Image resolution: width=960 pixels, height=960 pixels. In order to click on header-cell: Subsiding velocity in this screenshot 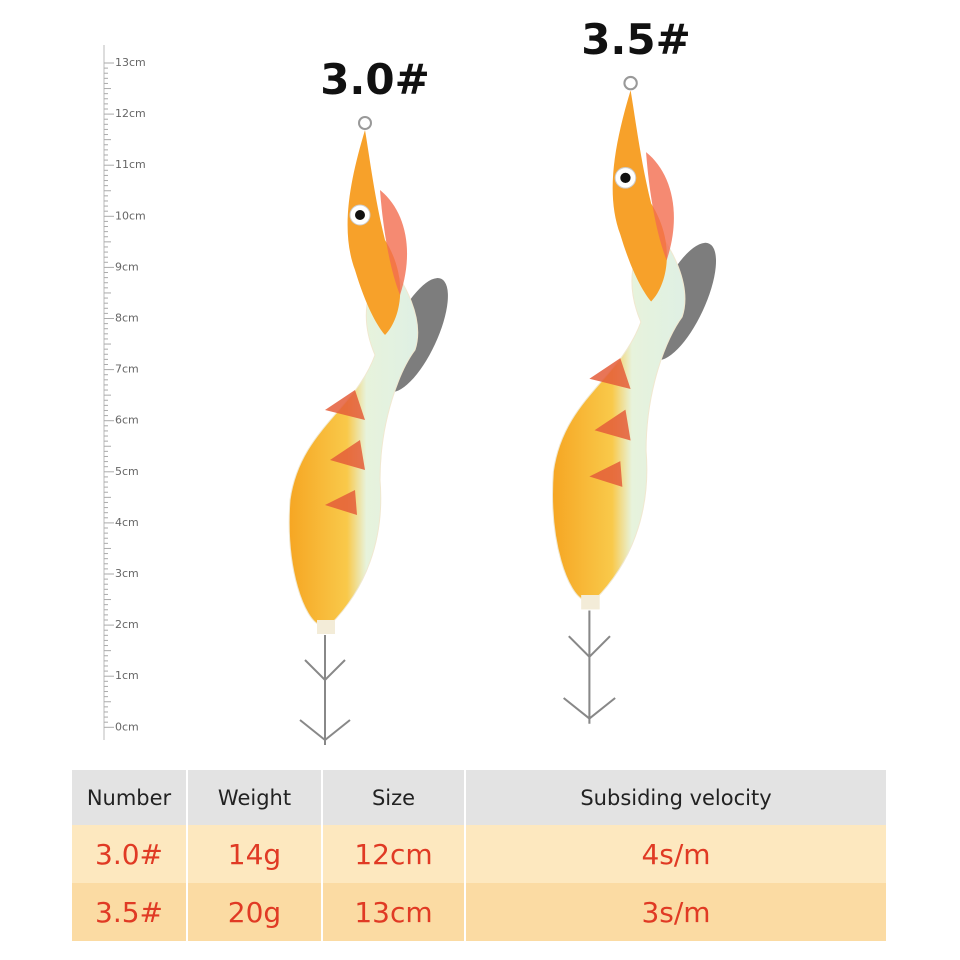, I will do `click(676, 797)`.